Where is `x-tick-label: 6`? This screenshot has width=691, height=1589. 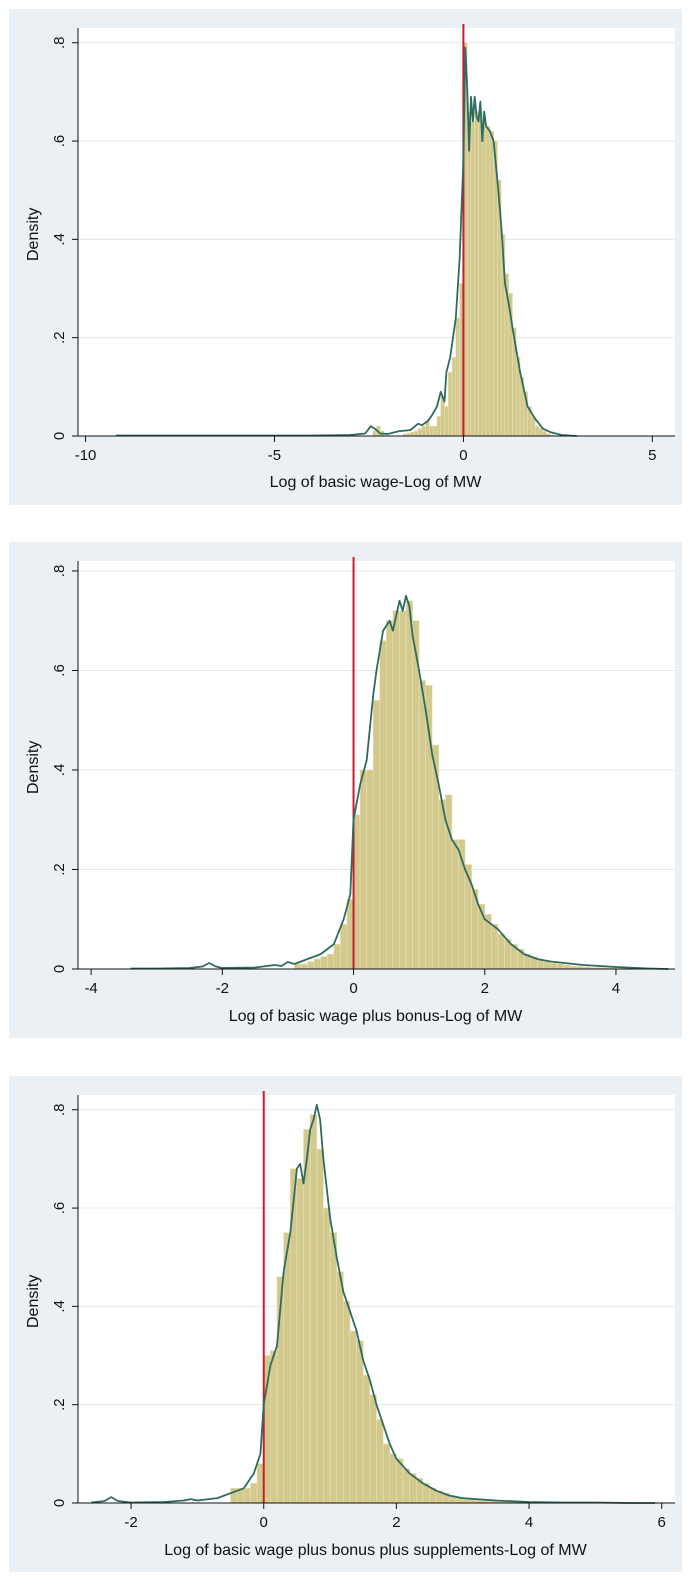 x-tick-label: 6 is located at coordinates (662, 1522).